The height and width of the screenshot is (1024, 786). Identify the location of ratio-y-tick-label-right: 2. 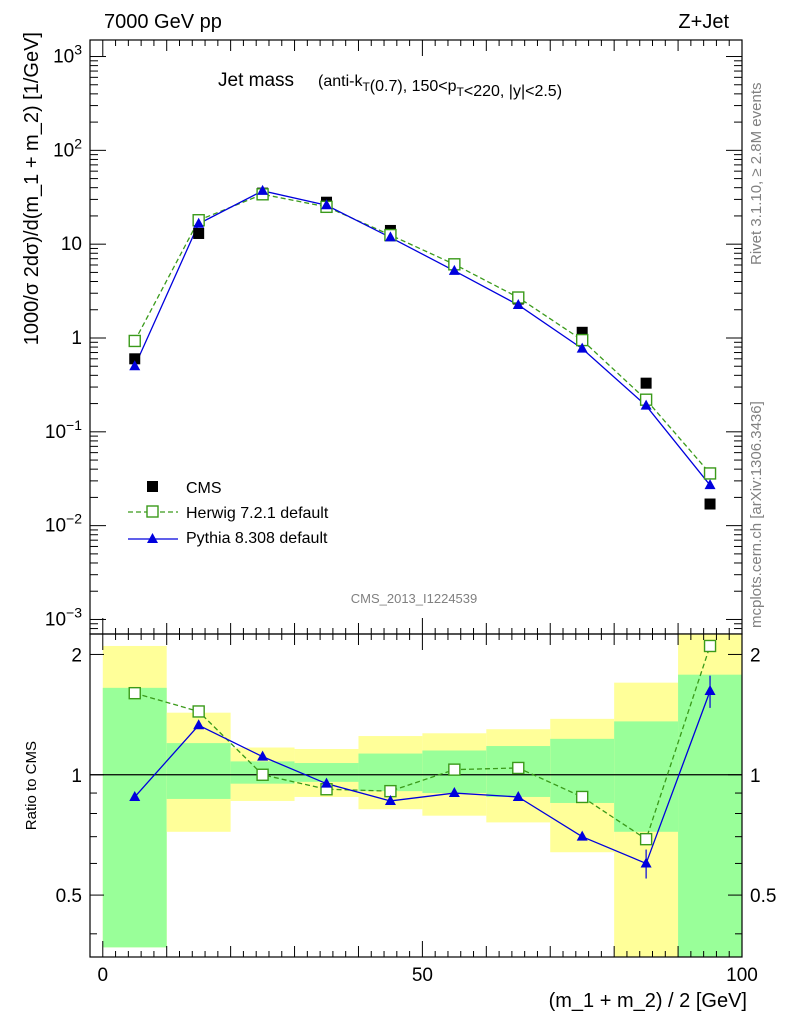
(755, 655).